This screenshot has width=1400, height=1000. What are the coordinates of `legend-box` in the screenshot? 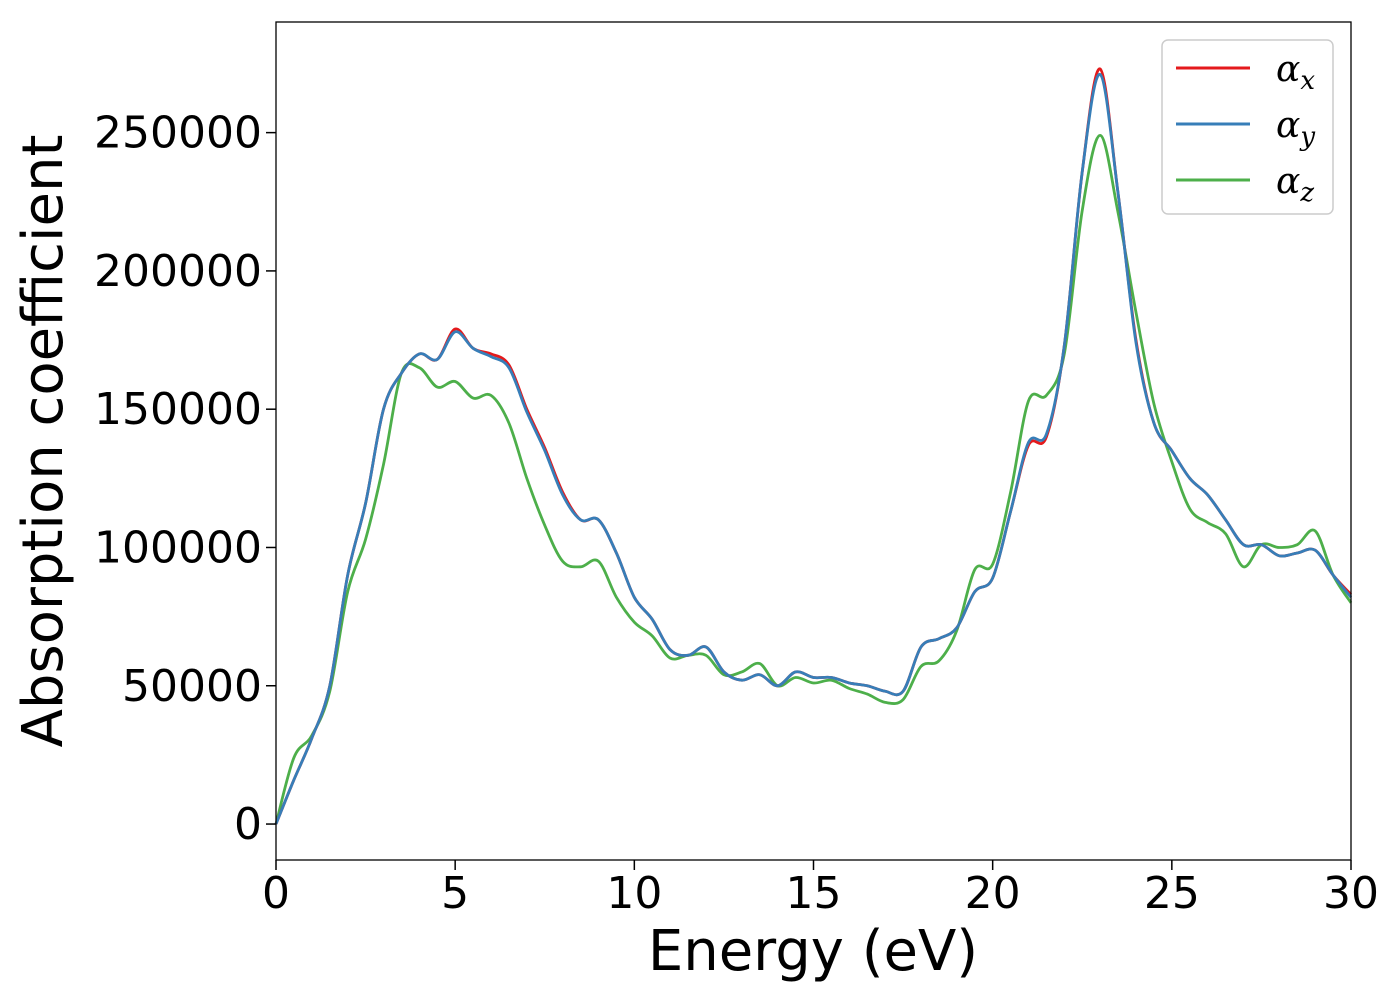 It's located at (1247, 127).